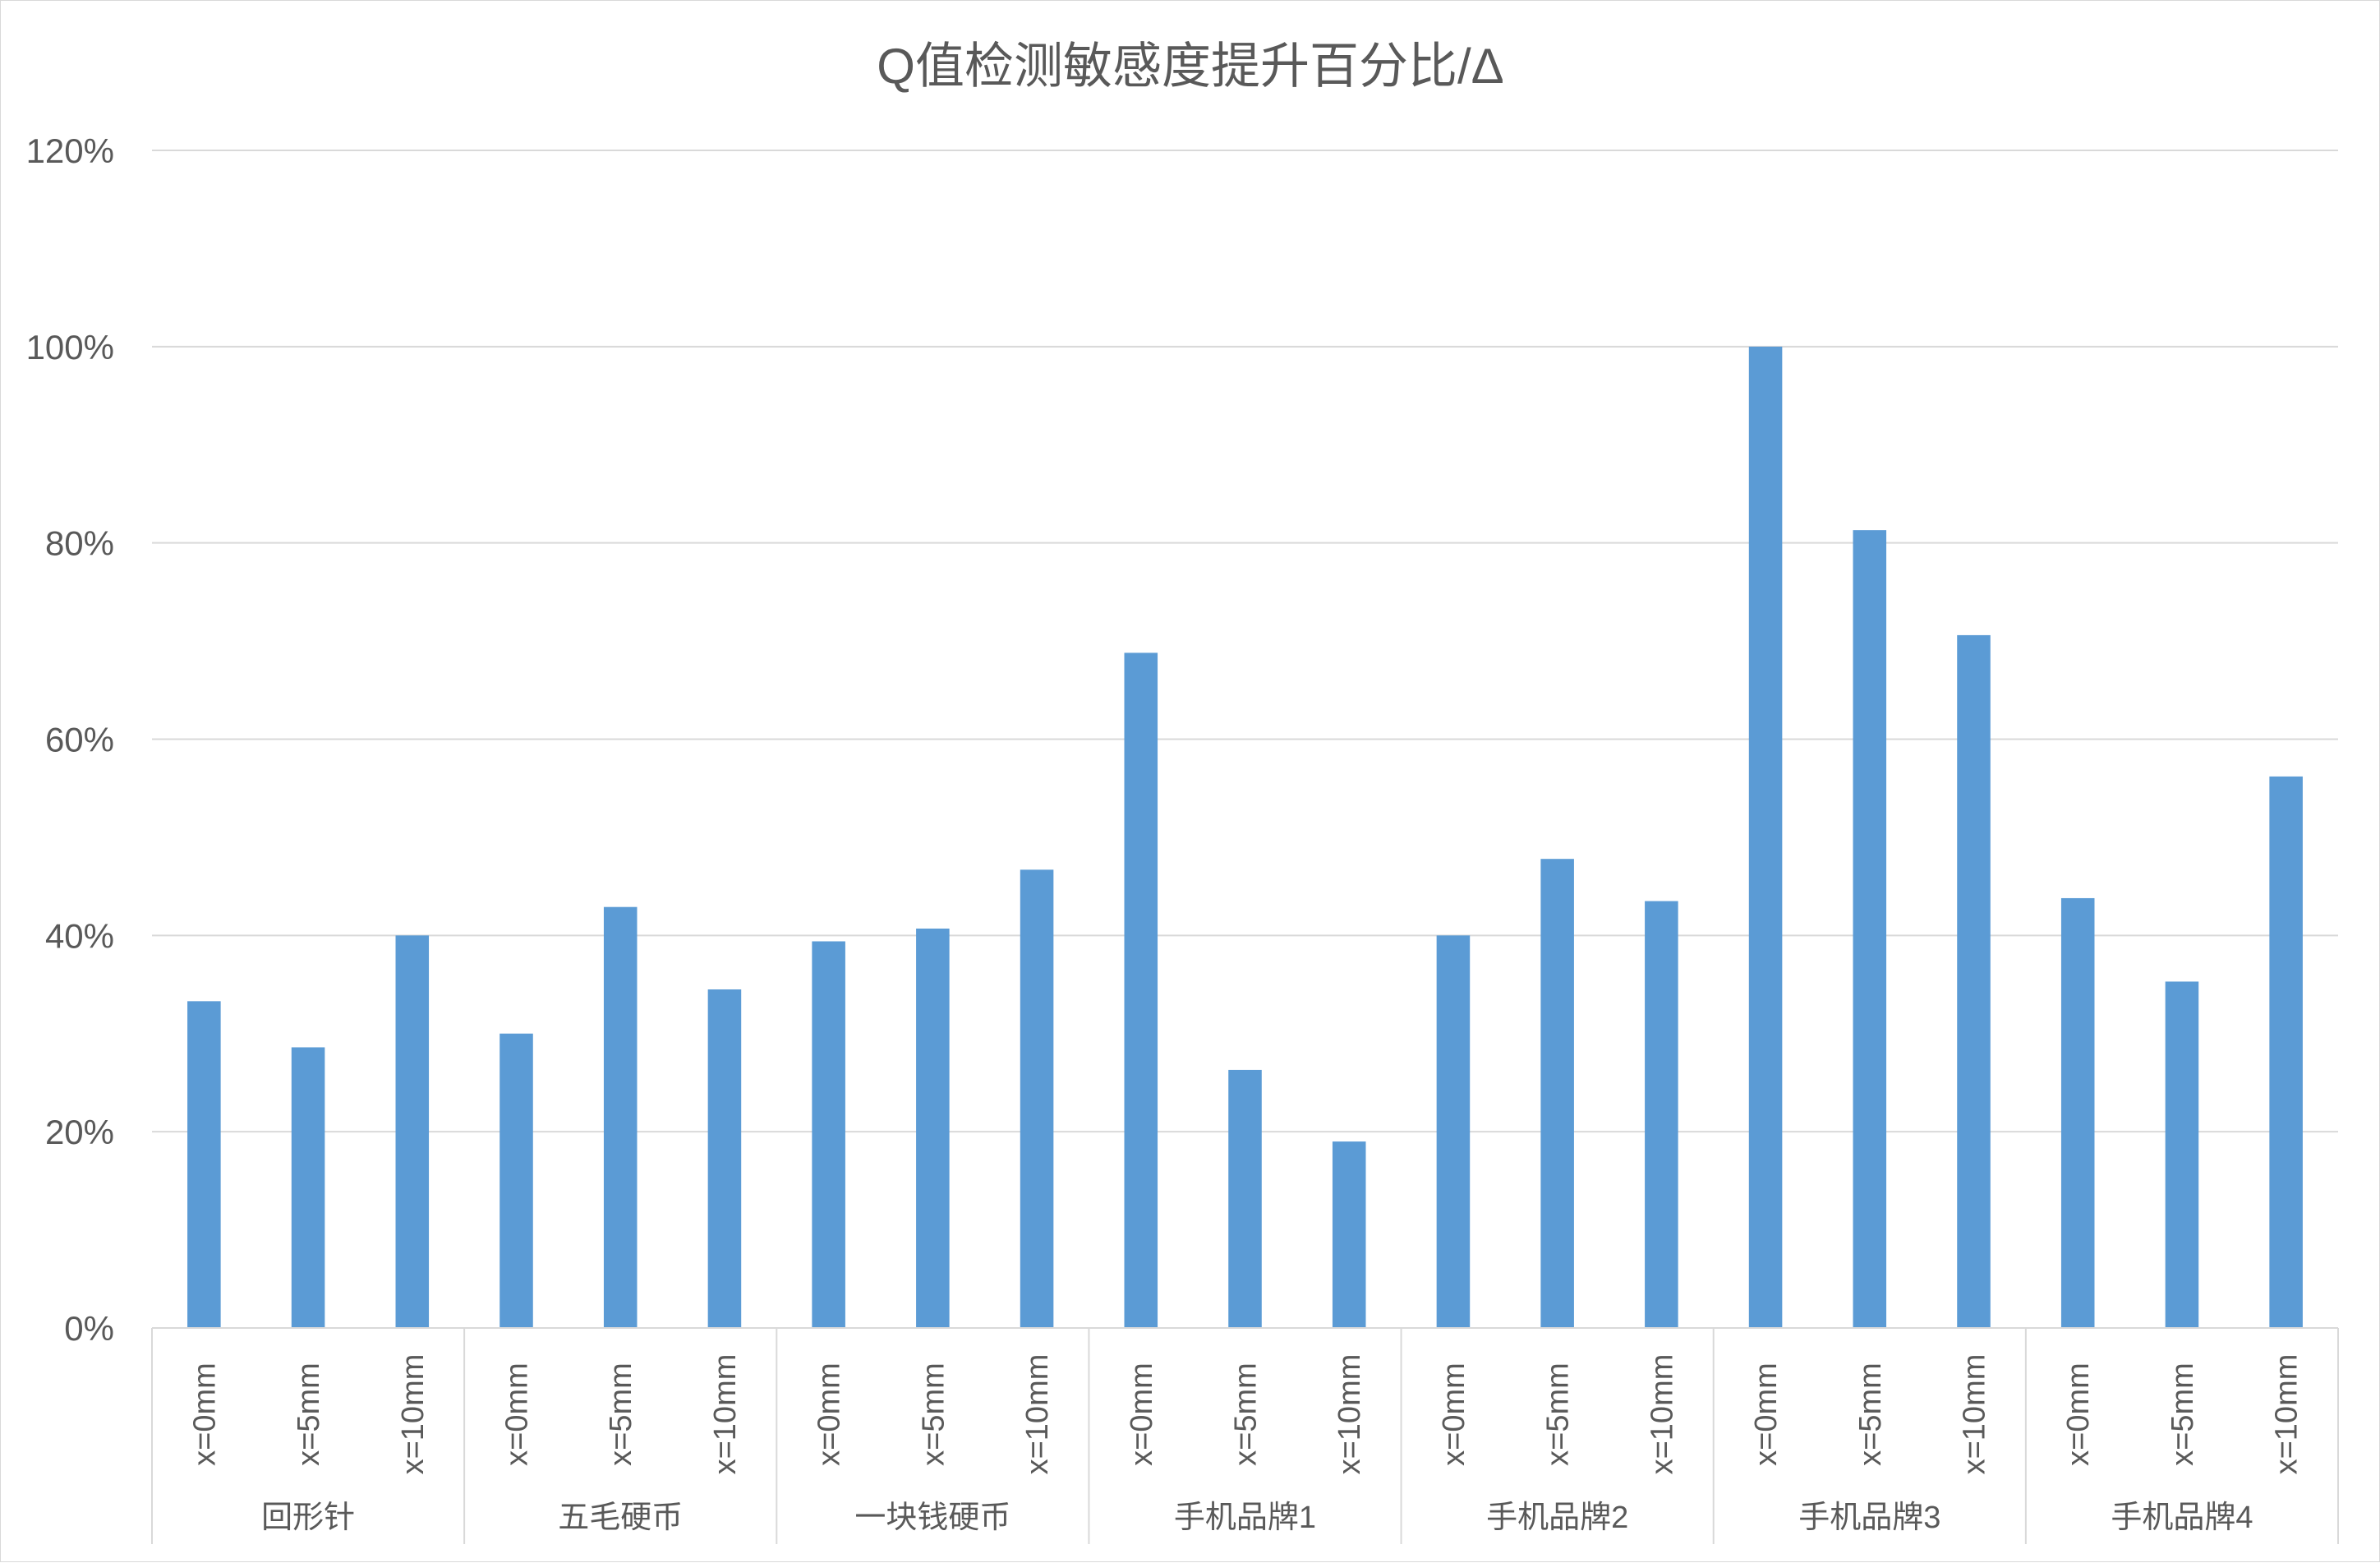 Image resolution: width=2380 pixels, height=1563 pixels. I want to click on group-label: 一块钱硬币, so click(932, 1518).